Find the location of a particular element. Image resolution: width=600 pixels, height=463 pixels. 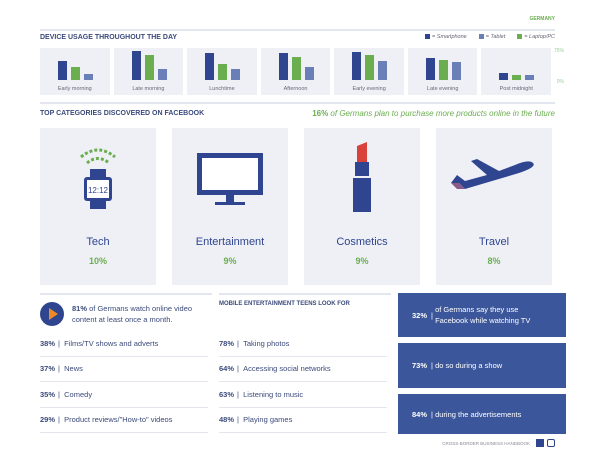

category-name: Entertainment is located at coordinates (230, 242).